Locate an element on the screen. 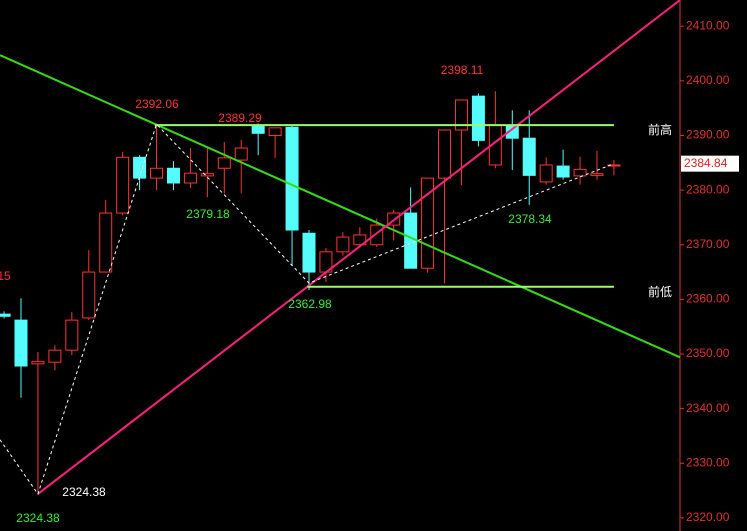 The width and height of the screenshot is (747, 531). annotation: 2378.34 is located at coordinates (530, 219).